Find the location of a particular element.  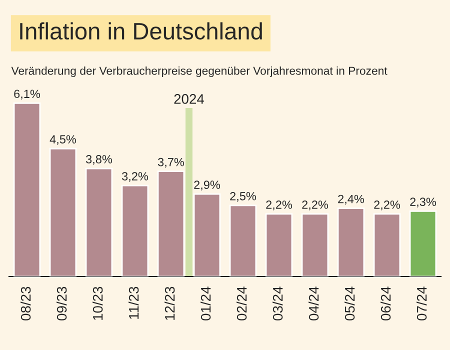

x-tick-label: 05/24 is located at coordinates (349, 303).